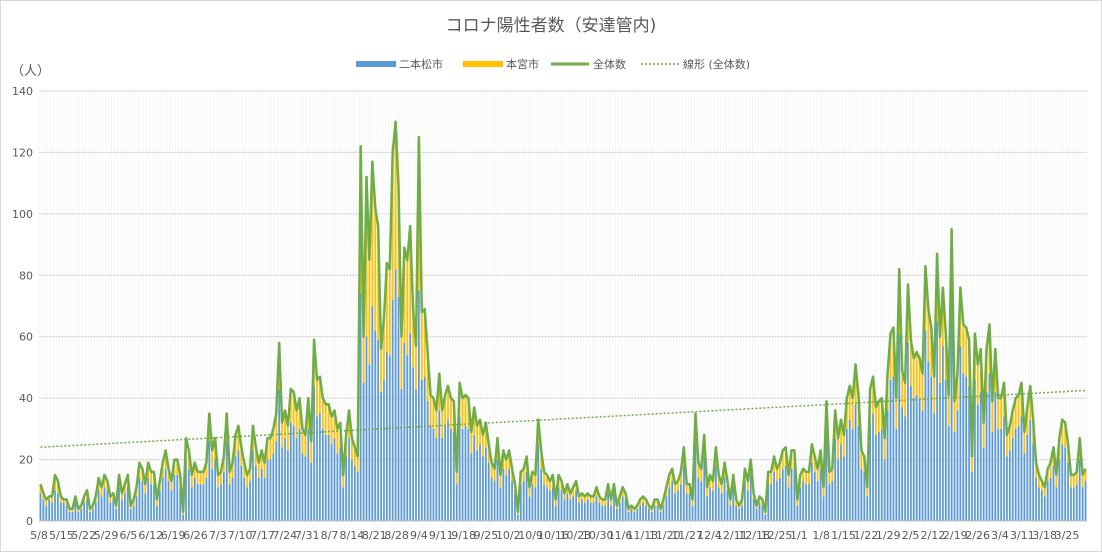  Describe the element at coordinates (22, 152) in the screenshot. I see `y-tick-label: 120` at that location.